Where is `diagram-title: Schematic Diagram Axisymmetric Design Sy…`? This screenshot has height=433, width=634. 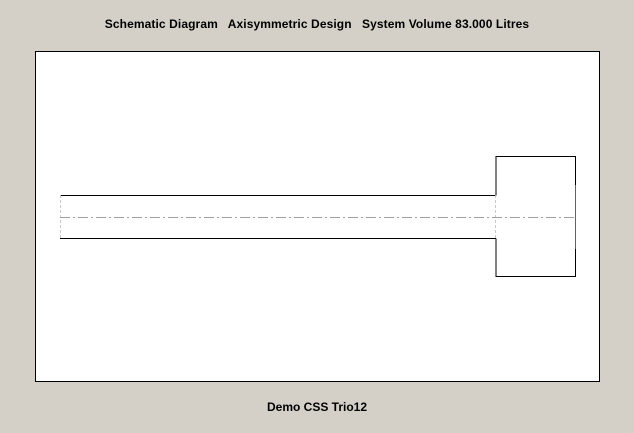 diagram-title: Schematic Diagram Axisymmetric Design Sy… is located at coordinates (317, 24).